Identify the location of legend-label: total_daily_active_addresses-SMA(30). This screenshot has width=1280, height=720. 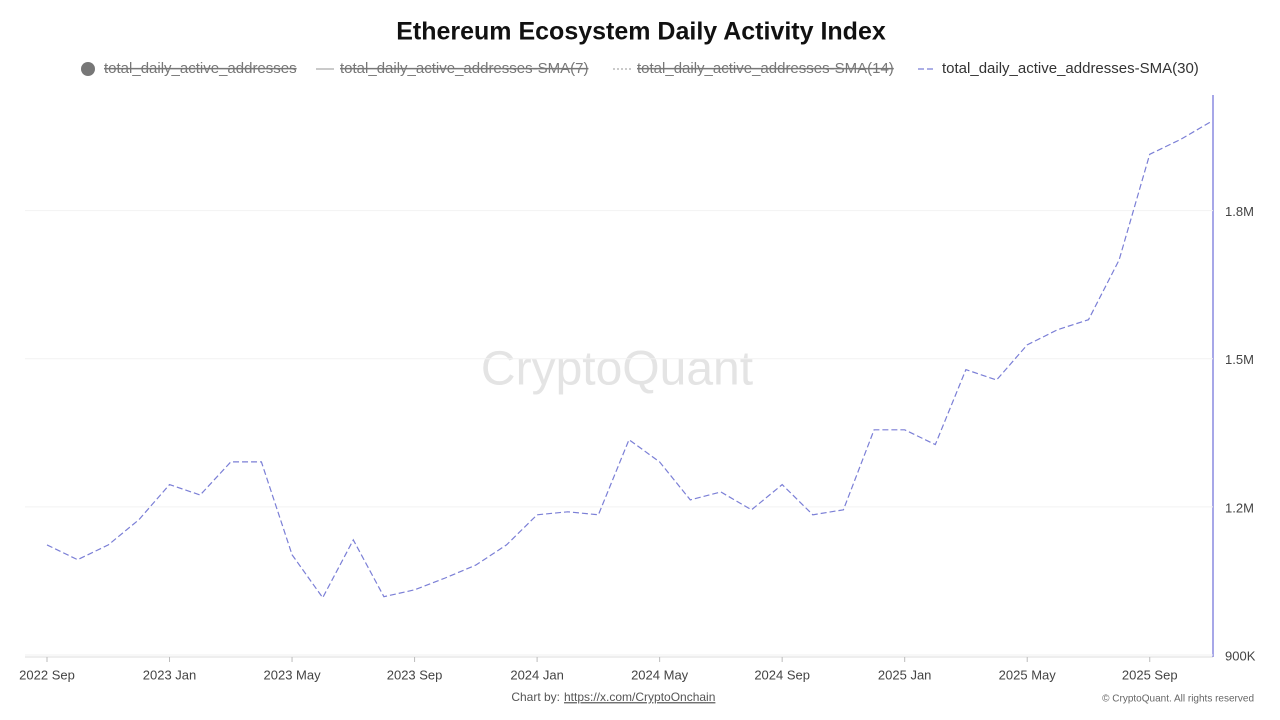
(1070, 68).